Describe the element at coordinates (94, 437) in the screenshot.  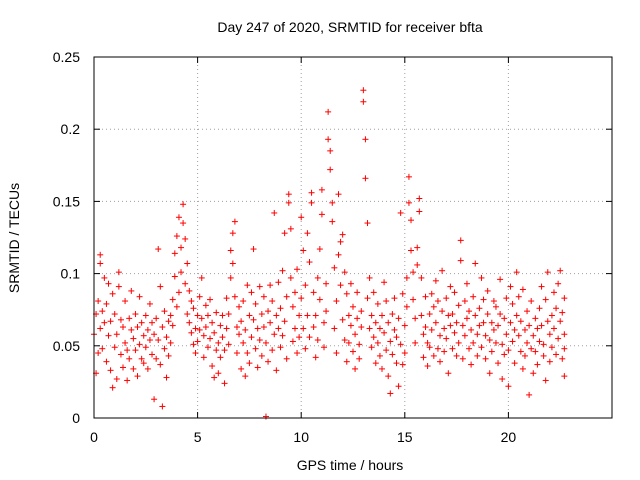
I see `x-tick-label: 0` at that location.